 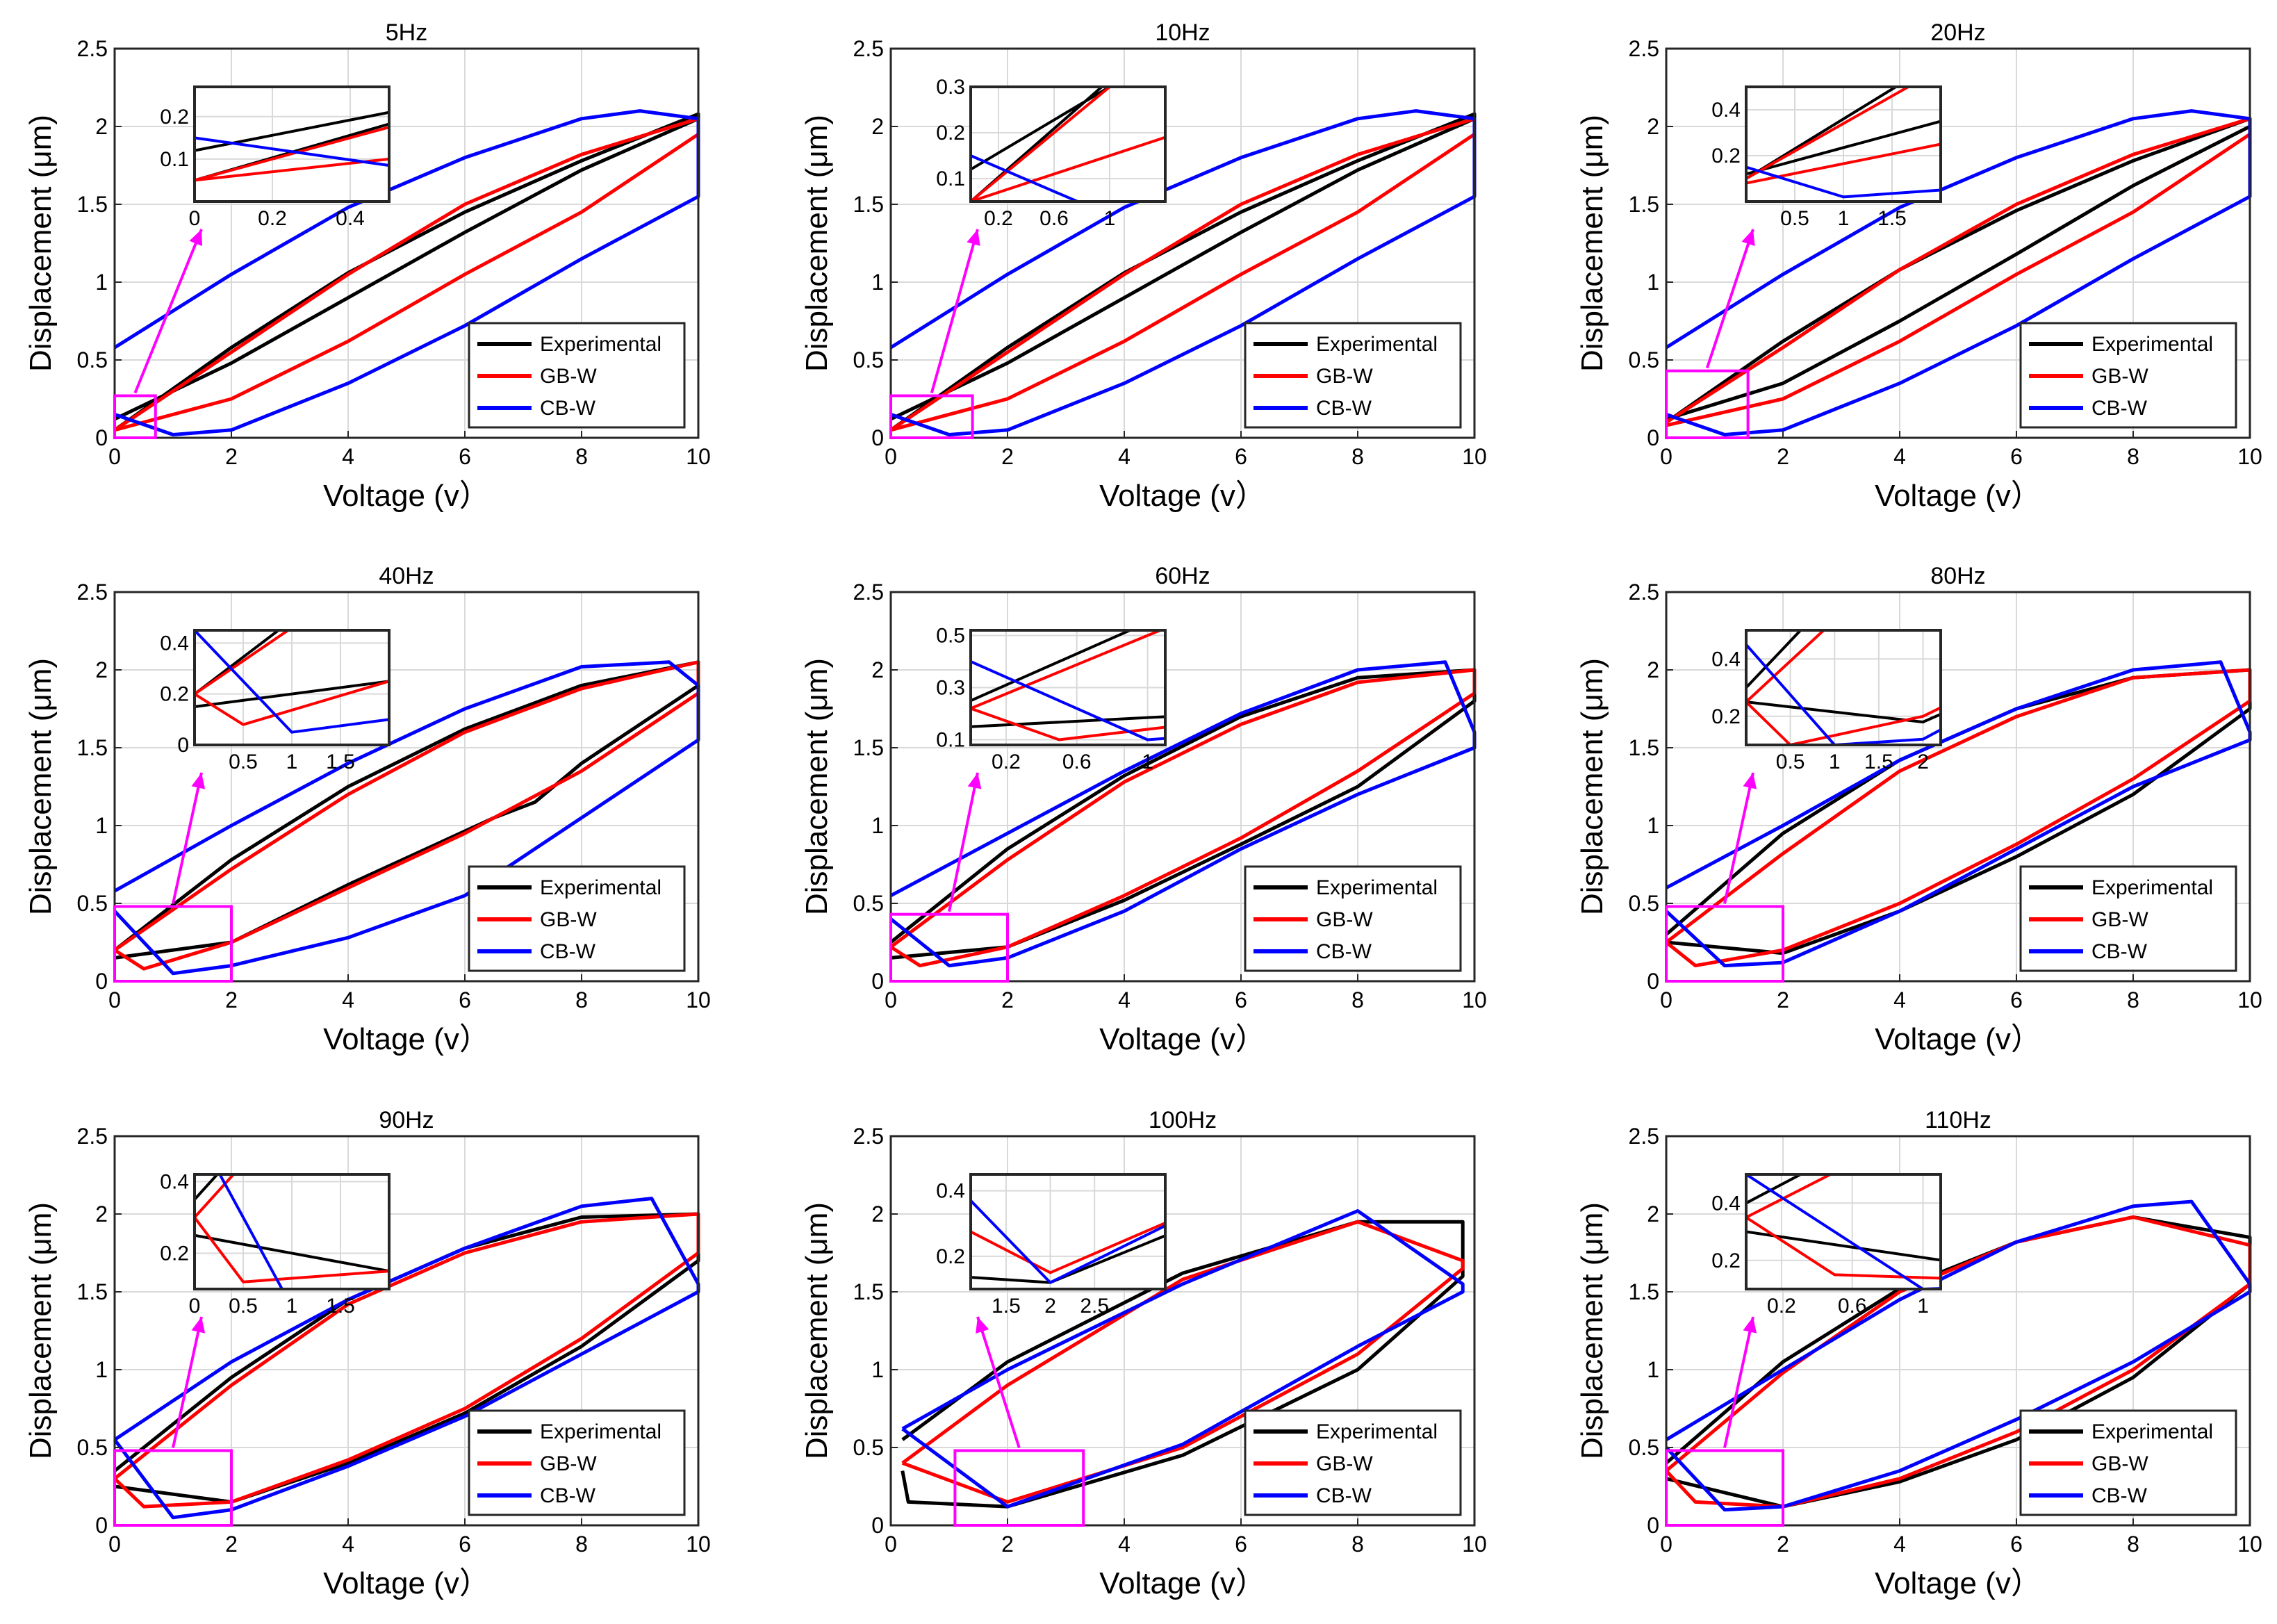 I want to click on subplot-title: 20Hz, so click(x=1957, y=32).